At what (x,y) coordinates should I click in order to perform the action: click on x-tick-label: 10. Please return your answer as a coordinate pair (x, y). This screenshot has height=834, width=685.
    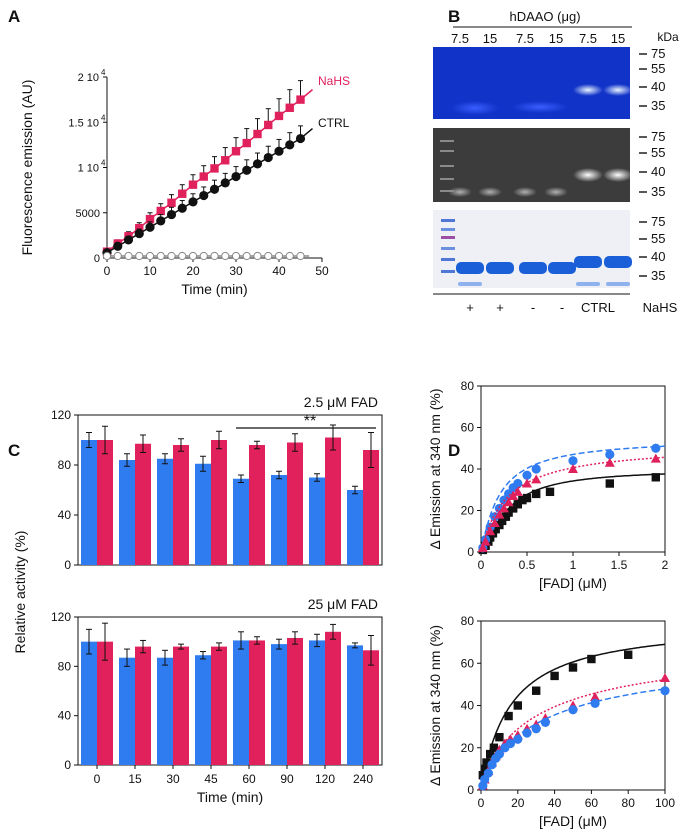
    Looking at the image, I should click on (150, 271).